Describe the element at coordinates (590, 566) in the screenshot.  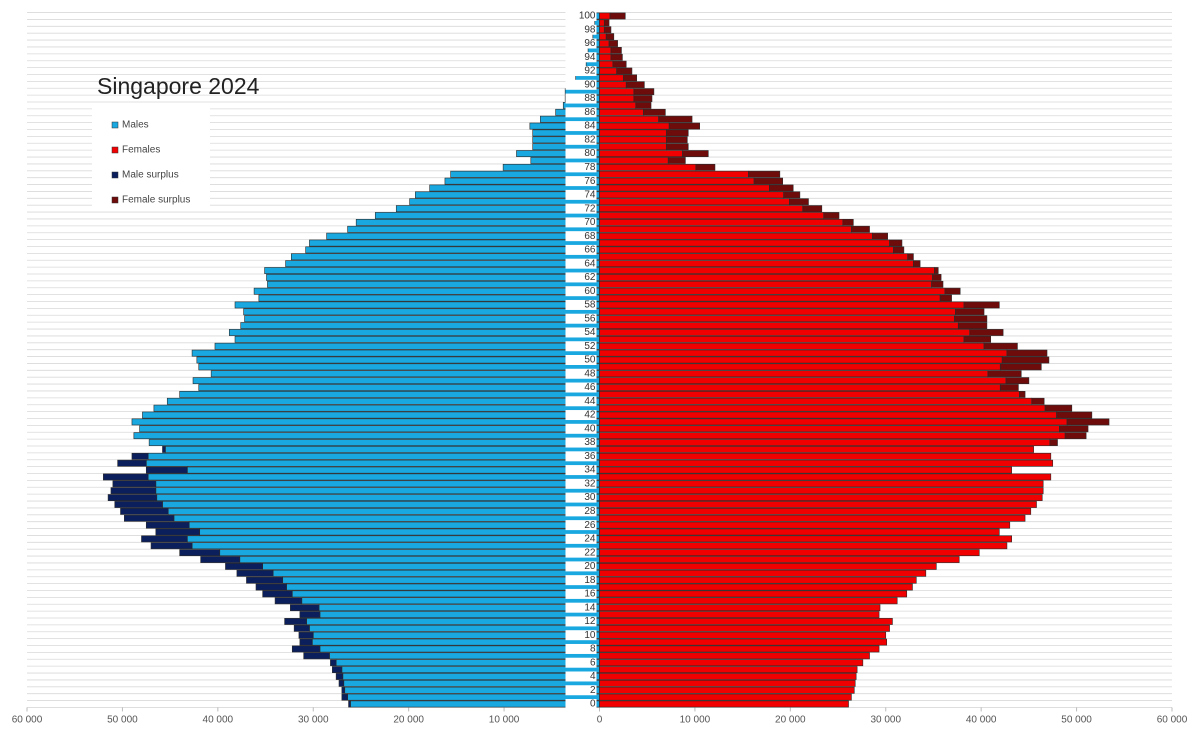
I see `y-tick-label: 20` at that location.